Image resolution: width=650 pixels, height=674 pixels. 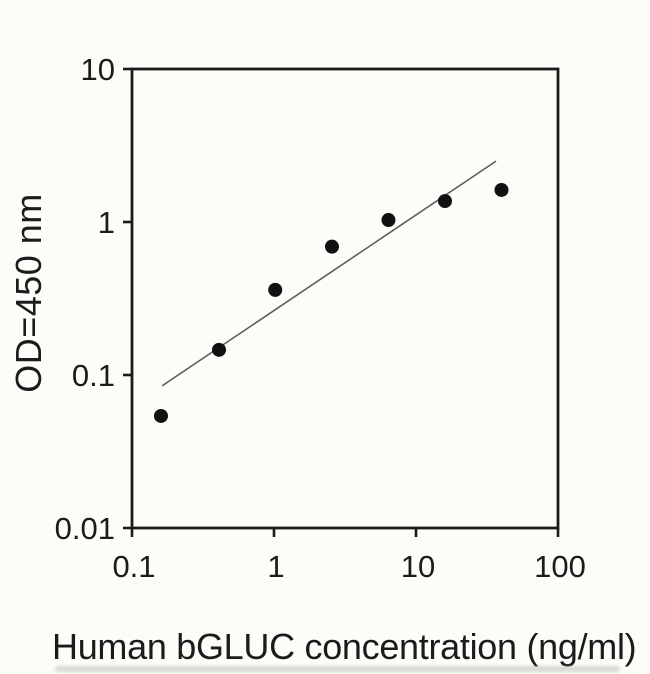 I want to click on y-tick-label: 0.01, so click(x=85, y=528).